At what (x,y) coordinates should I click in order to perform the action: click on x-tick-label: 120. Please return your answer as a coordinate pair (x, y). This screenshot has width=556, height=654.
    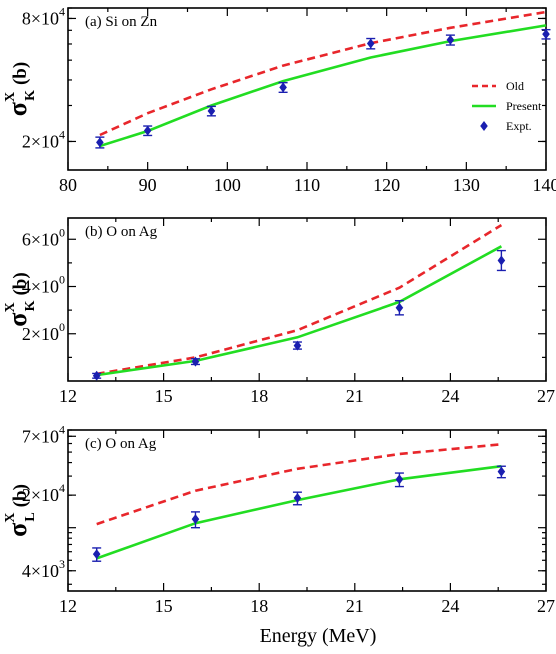
    Looking at the image, I should click on (386, 185).